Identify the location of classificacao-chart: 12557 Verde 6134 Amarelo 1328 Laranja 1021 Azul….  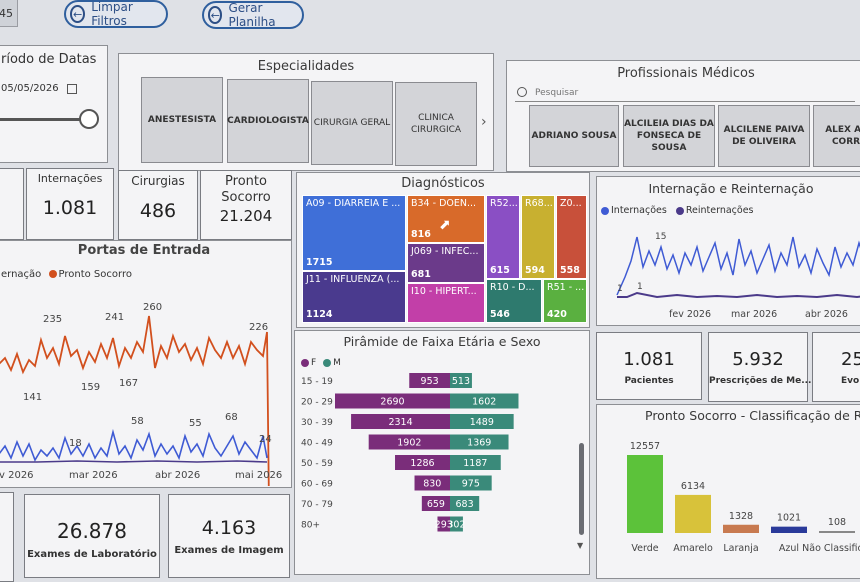
(743, 497).